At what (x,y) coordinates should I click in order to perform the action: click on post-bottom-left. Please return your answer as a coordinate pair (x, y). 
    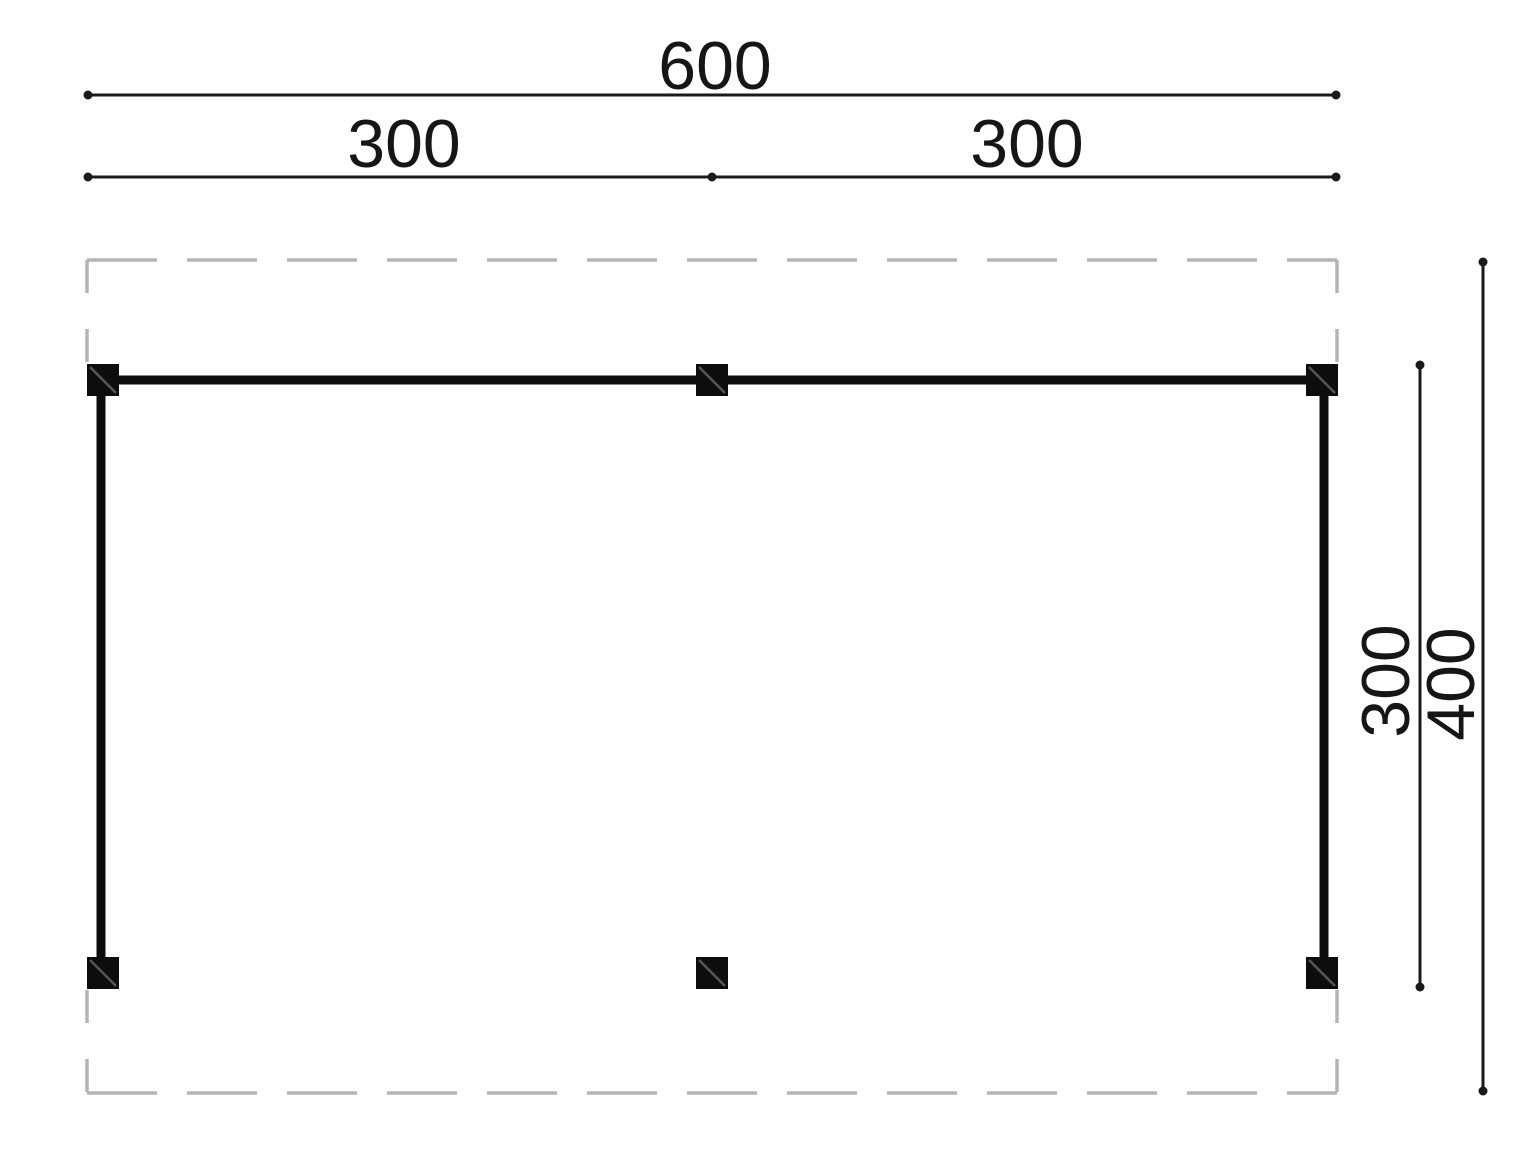
    Looking at the image, I should click on (103, 973).